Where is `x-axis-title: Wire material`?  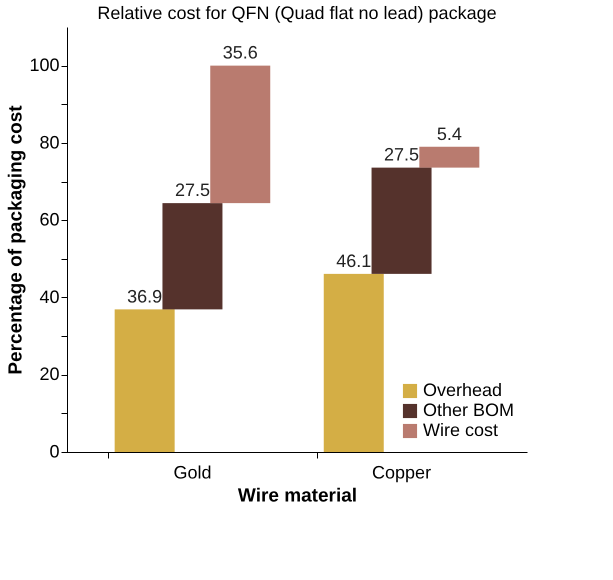 x-axis-title: Wire material is located at coordinates (298, 496).